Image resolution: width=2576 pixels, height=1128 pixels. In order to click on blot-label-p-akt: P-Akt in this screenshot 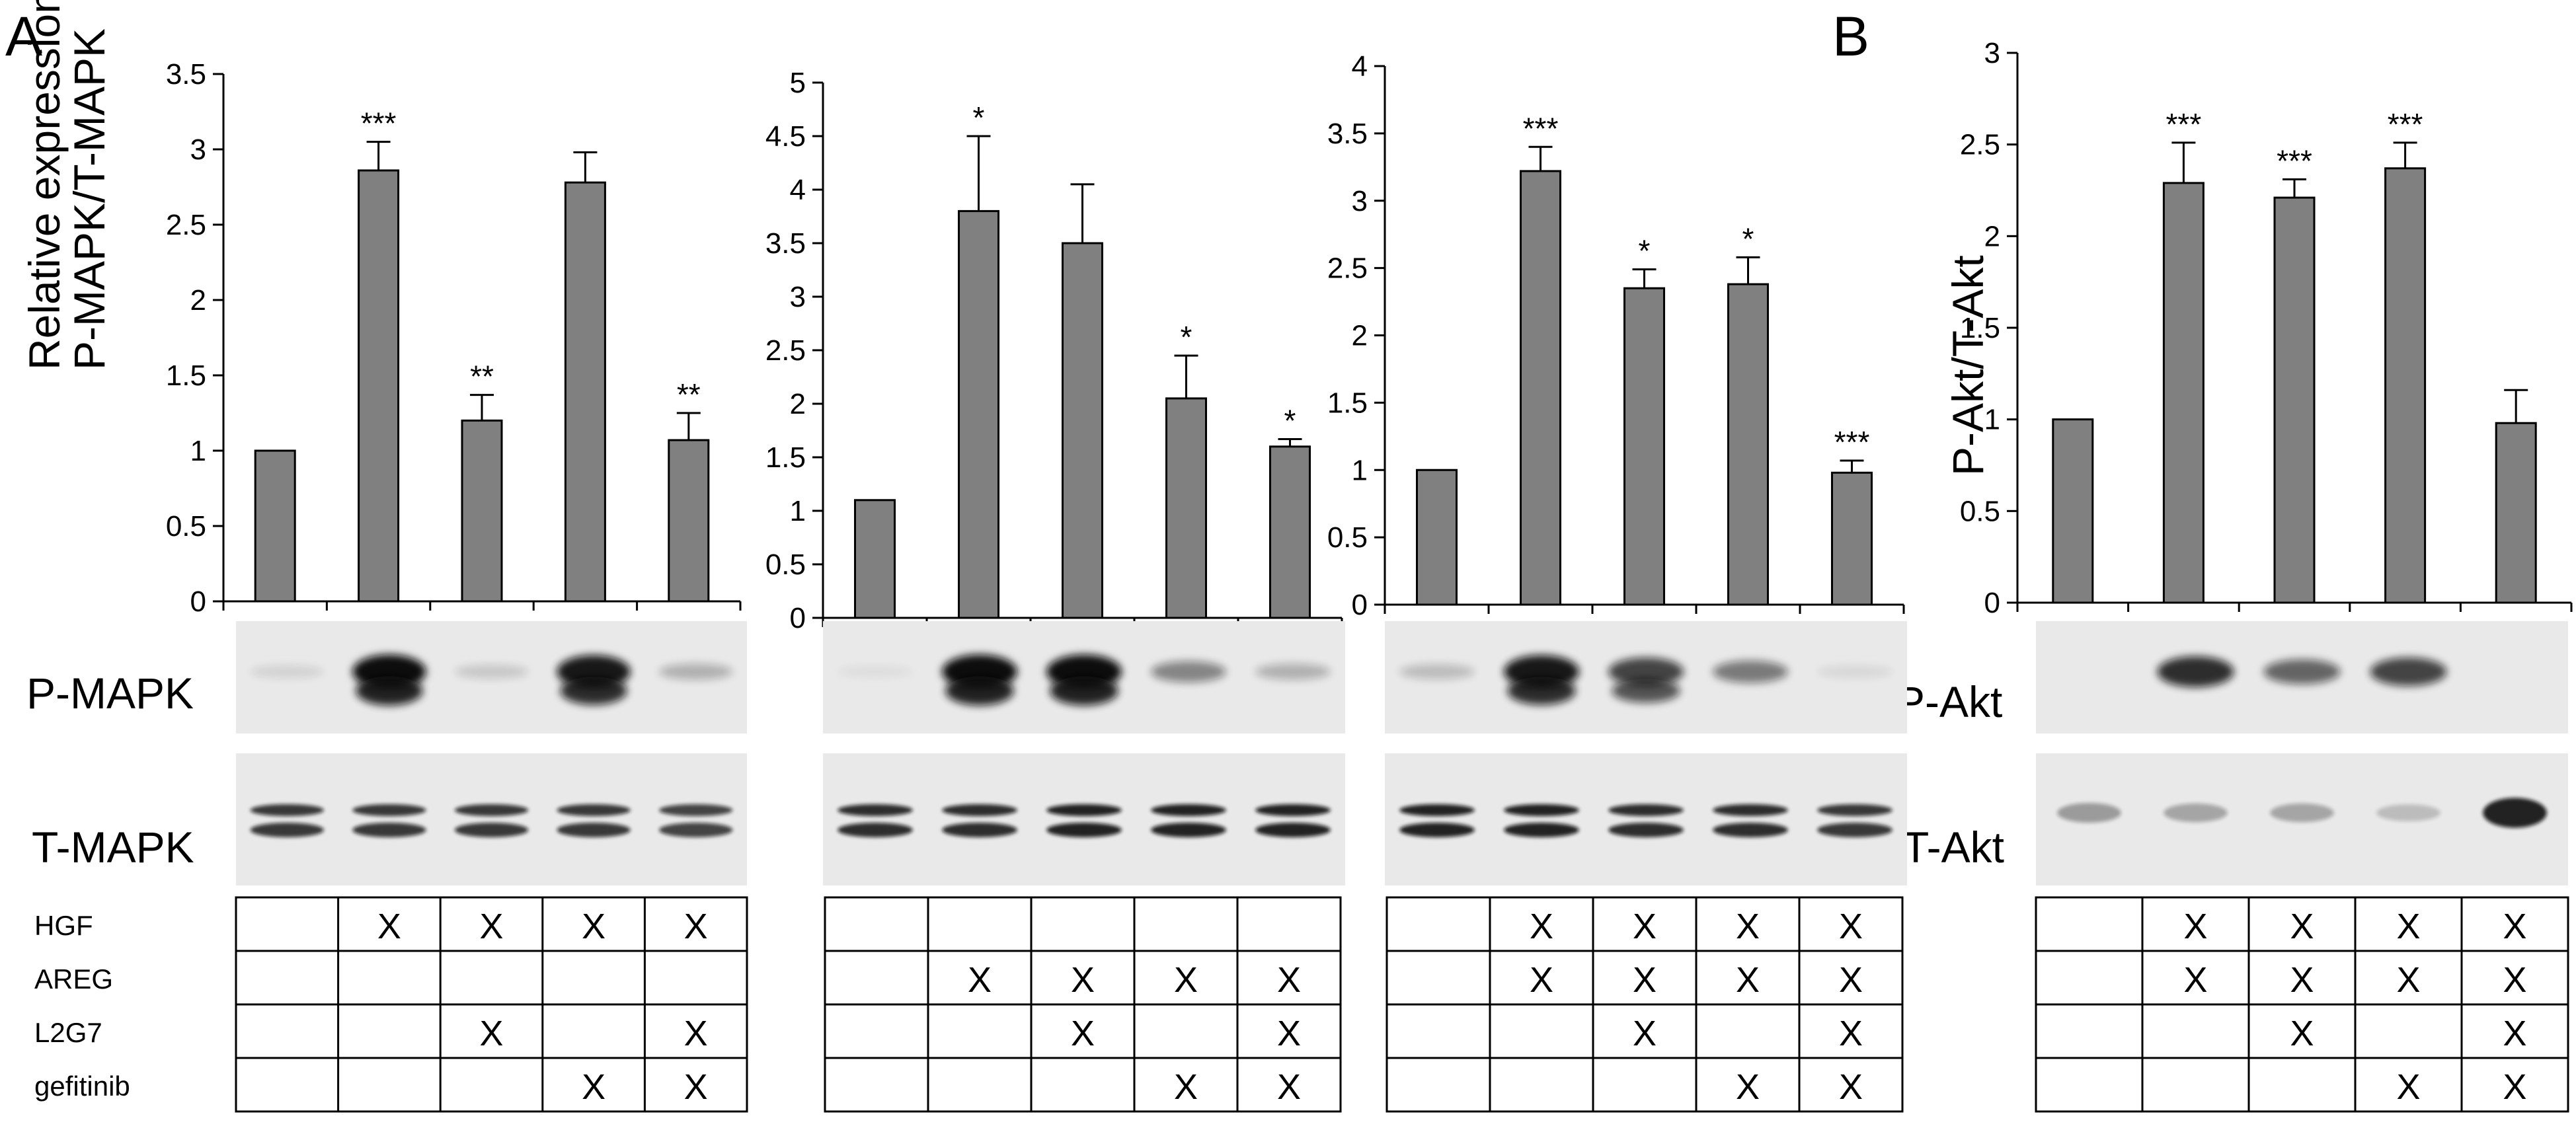, I will do `click(1949, 701)`.